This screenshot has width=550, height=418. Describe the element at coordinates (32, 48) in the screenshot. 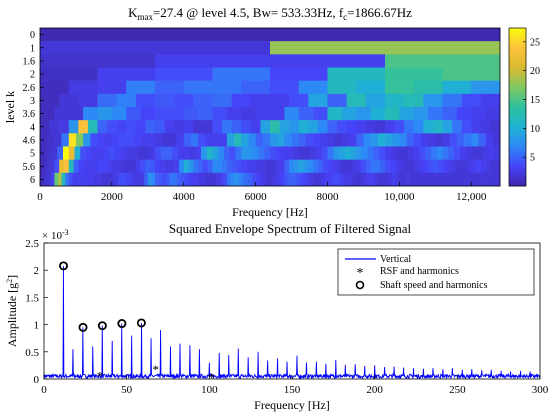

I see `kurtogram-y-tick-label: 1` at that location.